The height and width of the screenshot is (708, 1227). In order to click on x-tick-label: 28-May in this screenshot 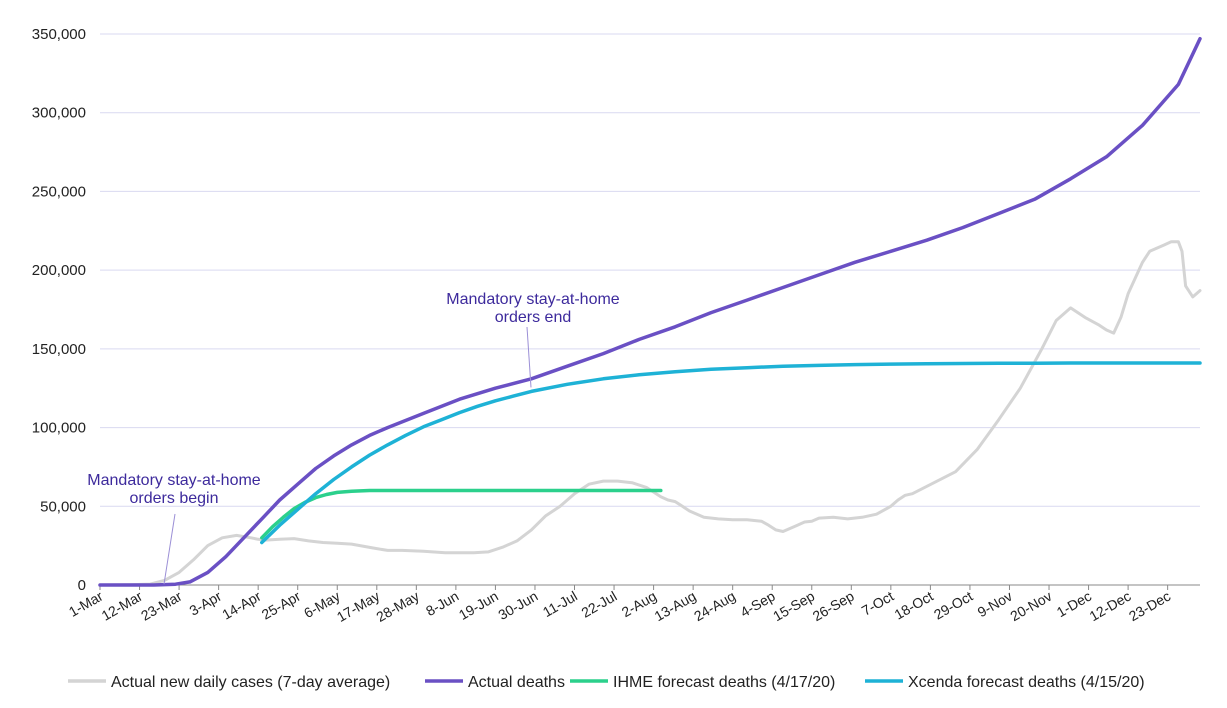, I will do `click(397, 606)`.